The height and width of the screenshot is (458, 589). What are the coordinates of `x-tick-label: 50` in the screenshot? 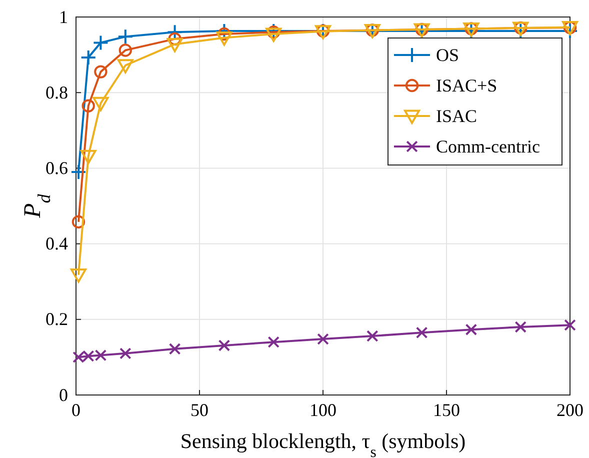 It's located at (199, 410).